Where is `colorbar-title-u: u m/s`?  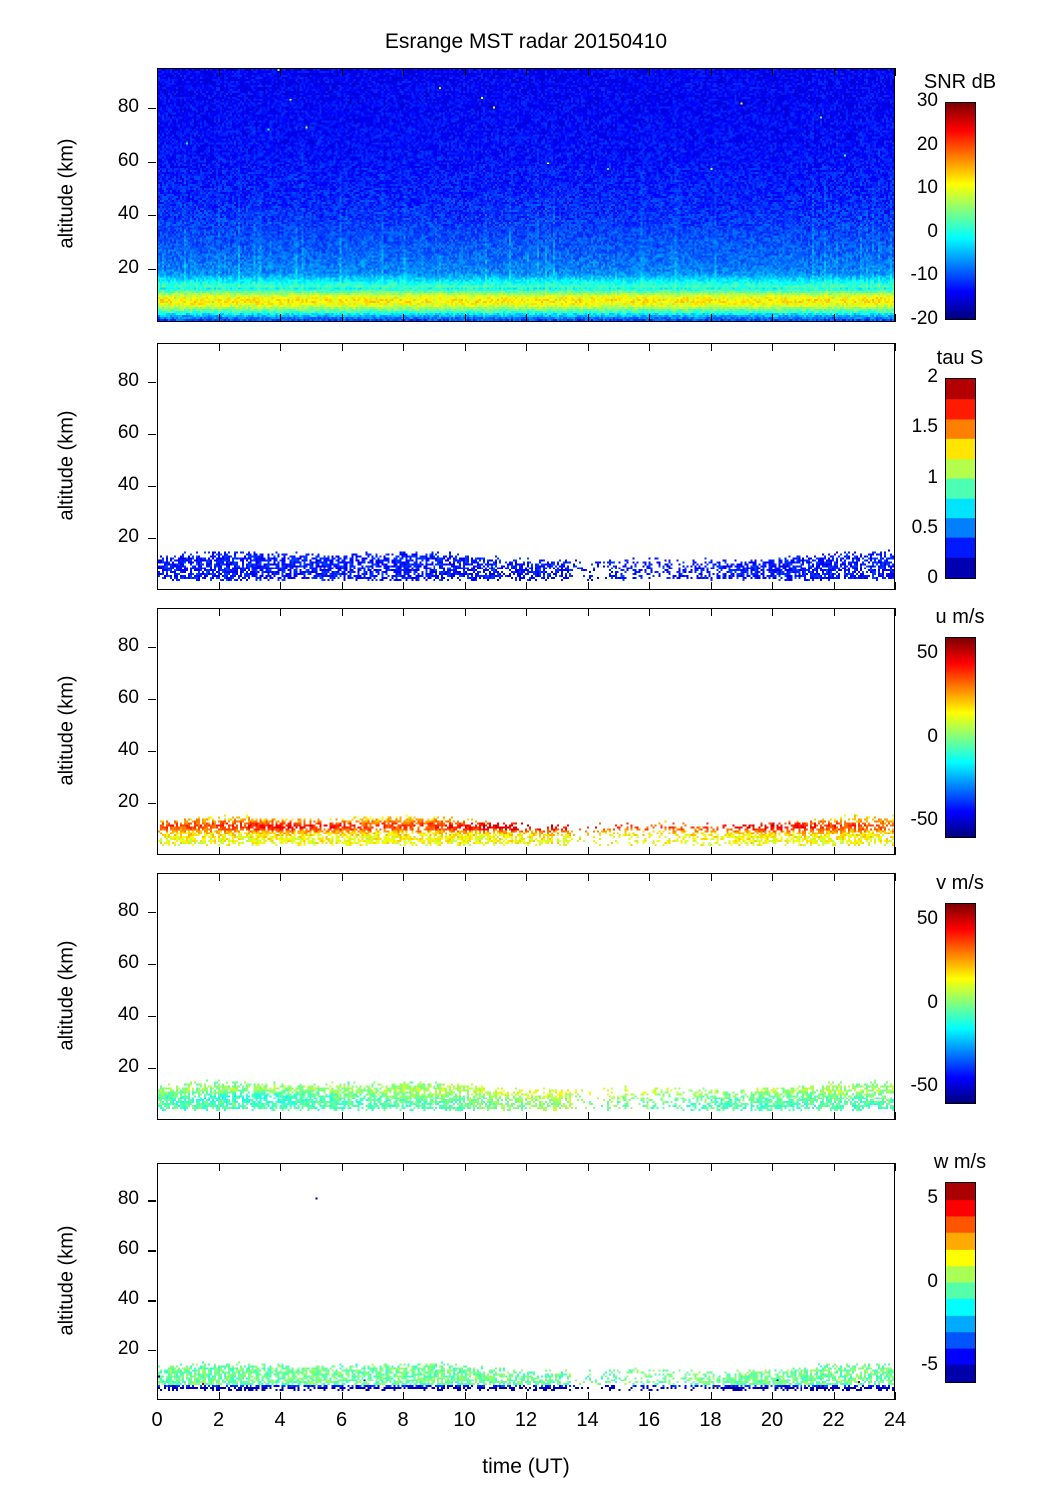
colorbar-title-u: u m/s is located at coordinates (960, 617).